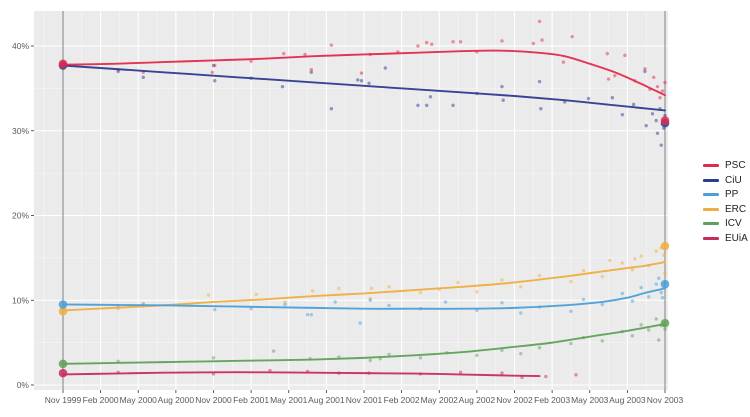  Describe the element at coordinates (711, 209) in the screenshot. I see `legend-swatch-erc` at that location.